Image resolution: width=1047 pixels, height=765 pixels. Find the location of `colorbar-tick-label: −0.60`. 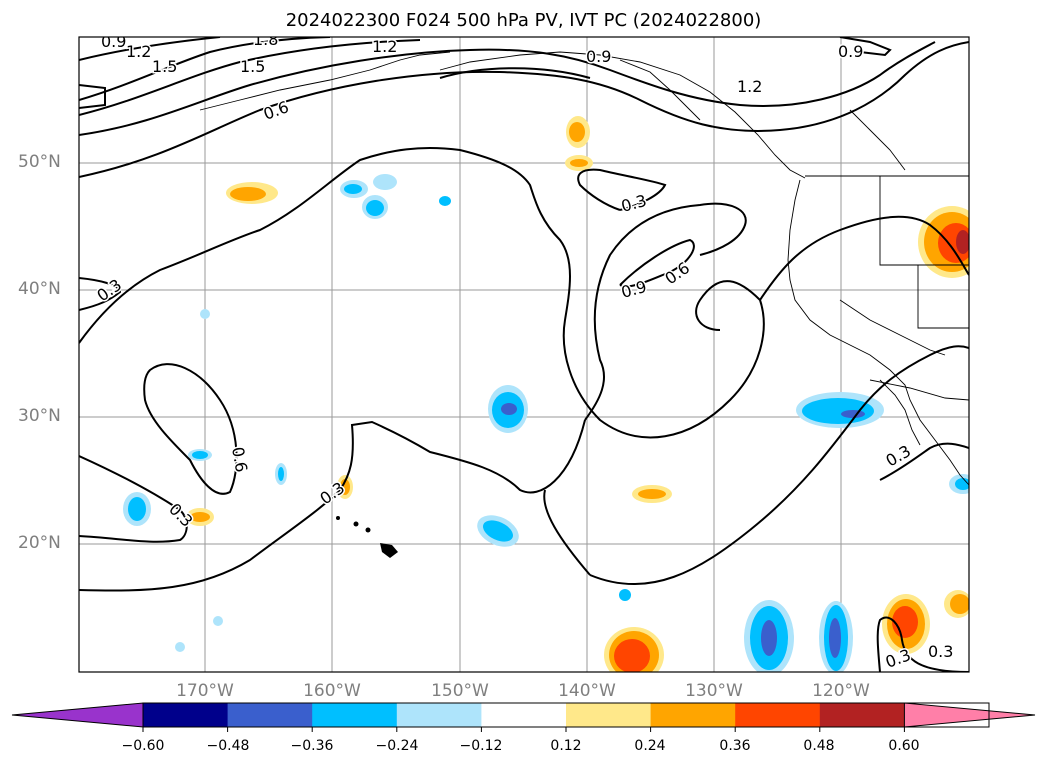

colorbar-tick-label: −0.60 is located at coordinates (143, 746).